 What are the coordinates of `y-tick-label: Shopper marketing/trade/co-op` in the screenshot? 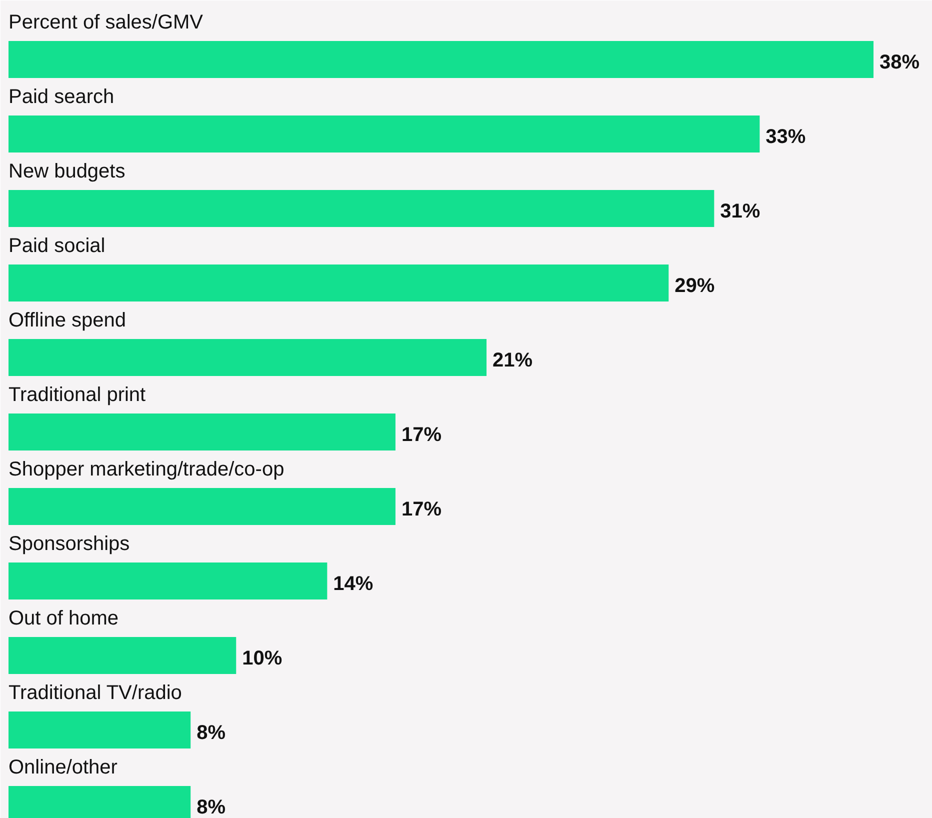 It's located at (146, 469).